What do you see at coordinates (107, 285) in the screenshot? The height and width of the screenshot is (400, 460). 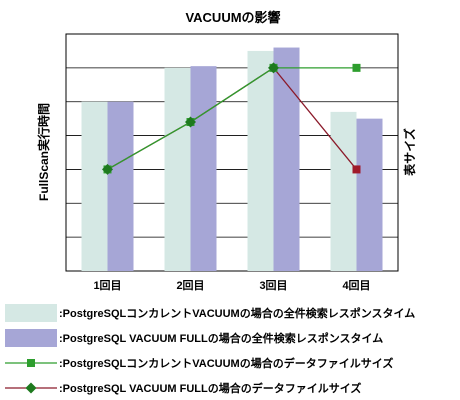 I see `x-tick-label: 1回目` at bounding box center [107, 285].